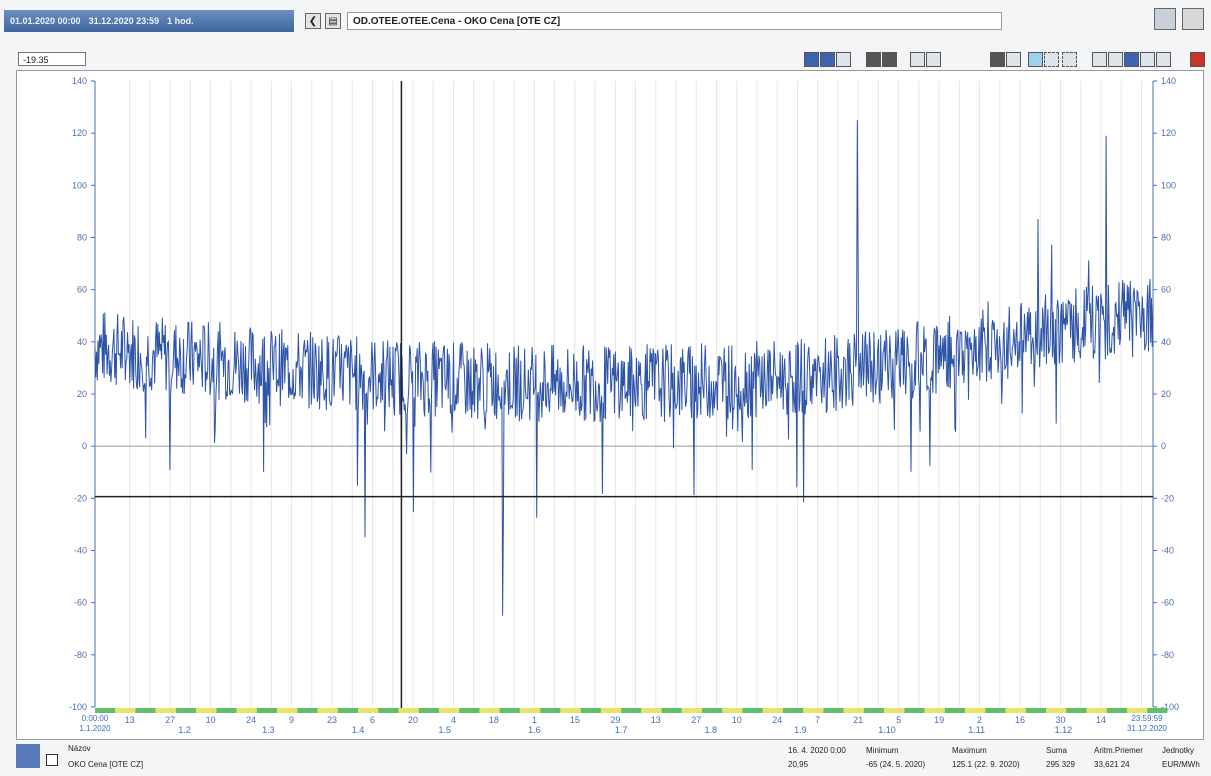 This screenshot has height=776, width=1211. I want to click on x-day-label: 23, so click(332, 720).